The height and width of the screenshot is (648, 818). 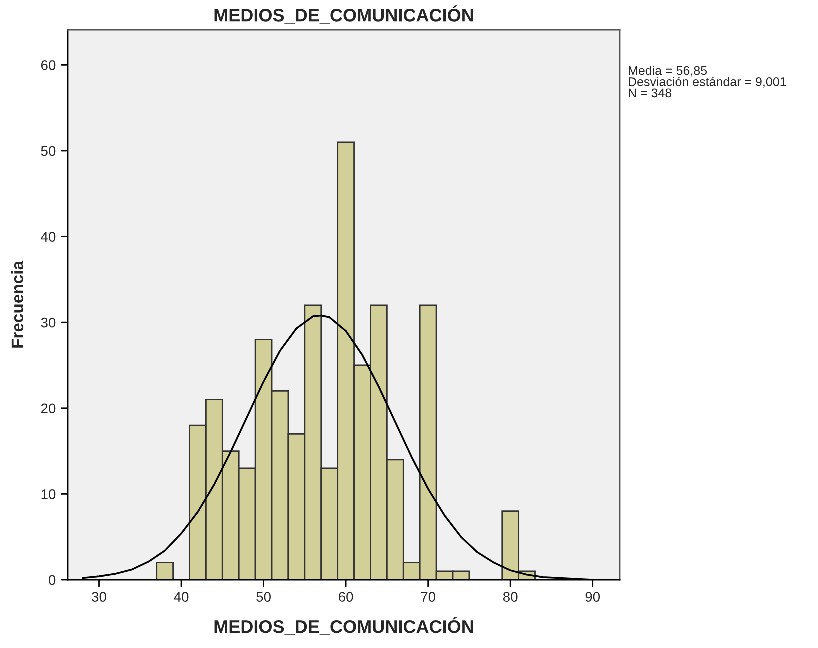 What do you see at coordinates (346, 597) in the screenshot?
I see `x-tick-label: 60` at bounding box center [346, 597].